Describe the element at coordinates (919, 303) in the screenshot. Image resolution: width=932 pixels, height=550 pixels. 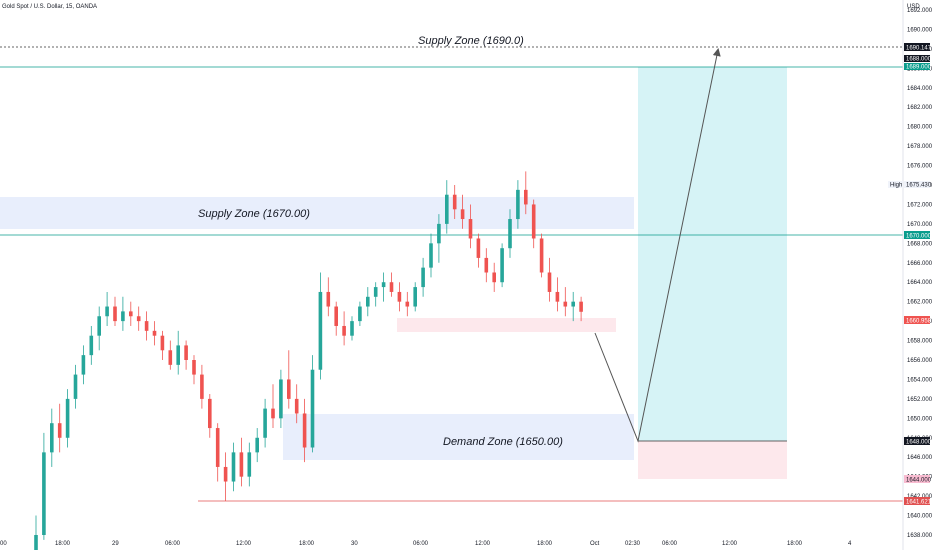
I see `price-tick-label: 1662.000` at that location.